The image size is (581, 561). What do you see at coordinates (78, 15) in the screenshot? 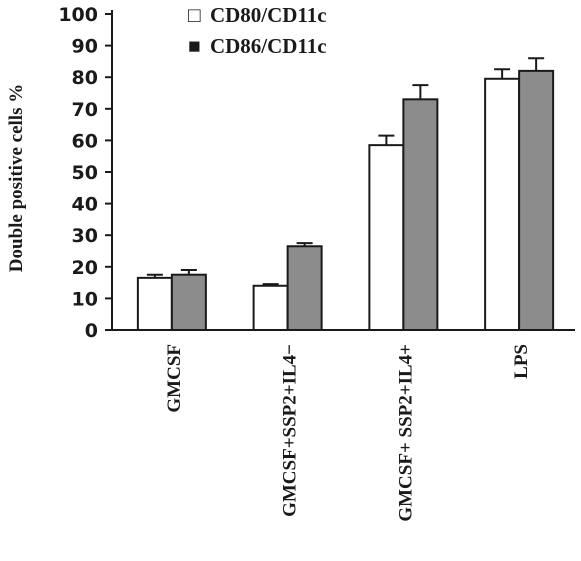
I see `y-tick-label: 100` at bounding box center [78, 15].